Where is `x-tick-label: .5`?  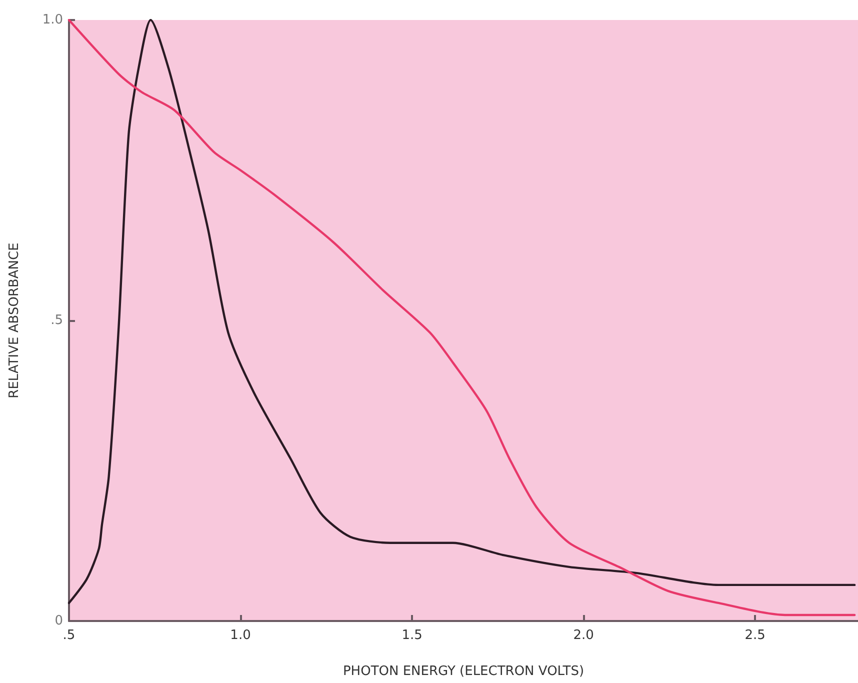
x-tick-label: .5 is located at coordinates (69, 635).